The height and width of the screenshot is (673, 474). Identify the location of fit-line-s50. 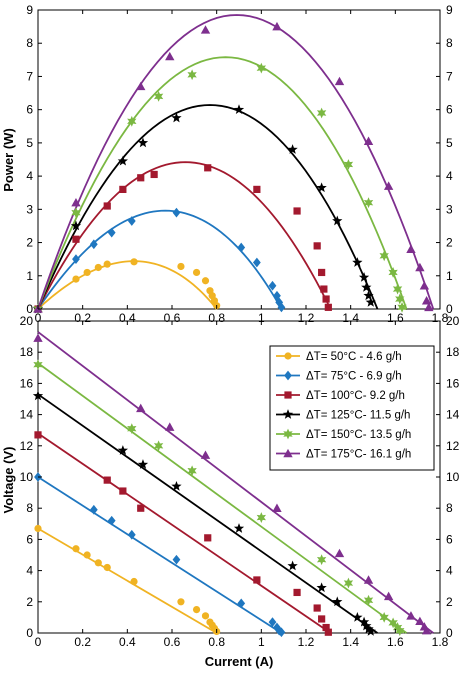
(127, 580).